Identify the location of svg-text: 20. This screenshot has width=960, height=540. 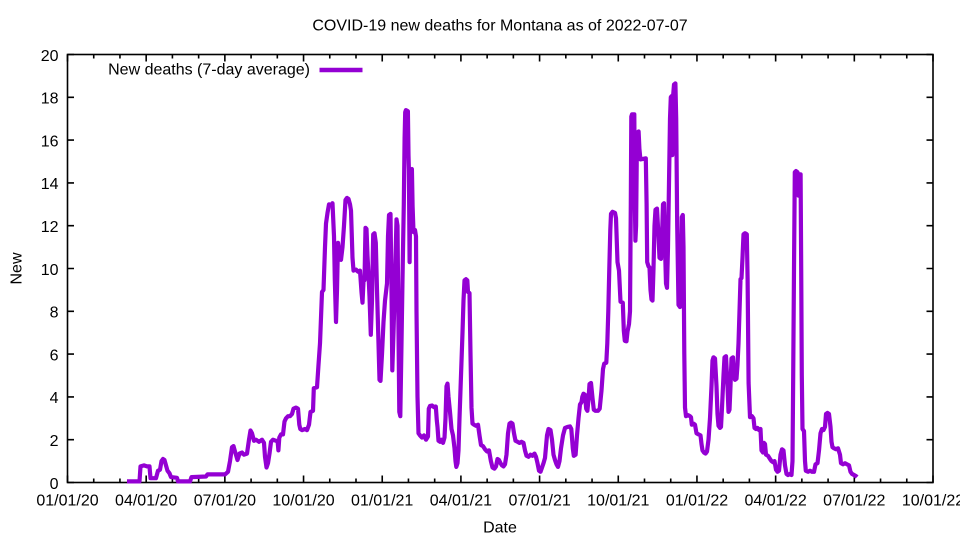
(50, 56).